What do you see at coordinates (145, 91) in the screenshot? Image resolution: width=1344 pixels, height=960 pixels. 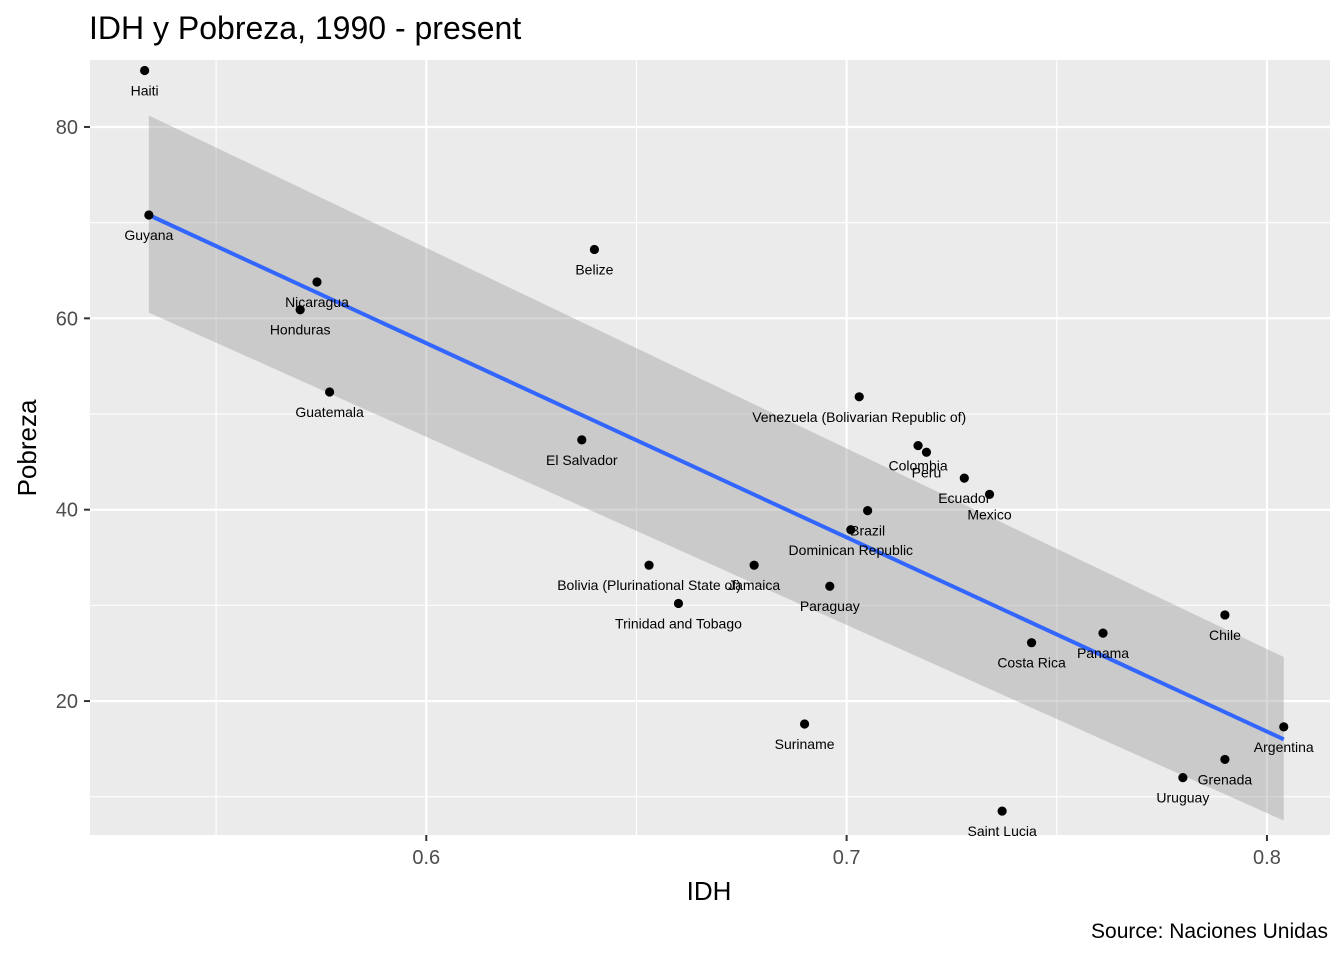 I see `data-point-label: Haiti` at bounding box center [145, 91].